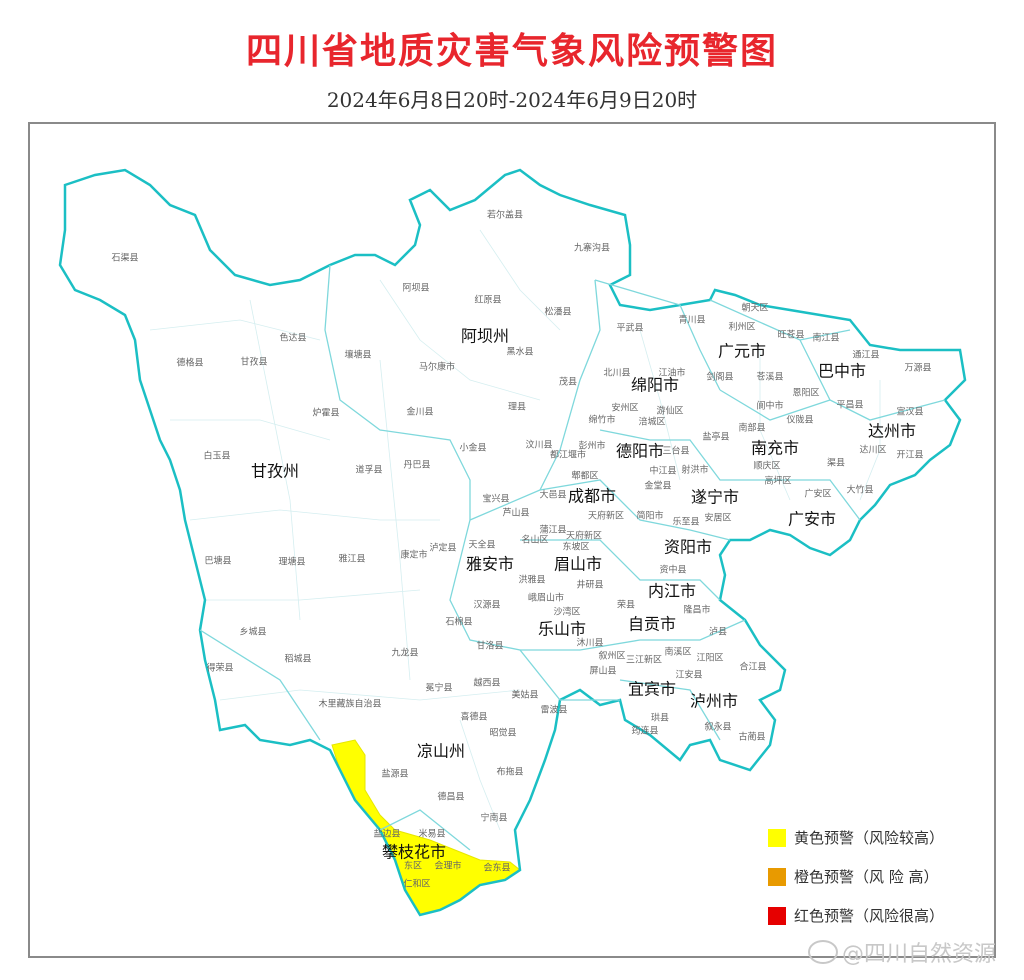 This screenshot has height=980, width=1024. I want to click on county-label: 恩阳区, so click(805, 393).